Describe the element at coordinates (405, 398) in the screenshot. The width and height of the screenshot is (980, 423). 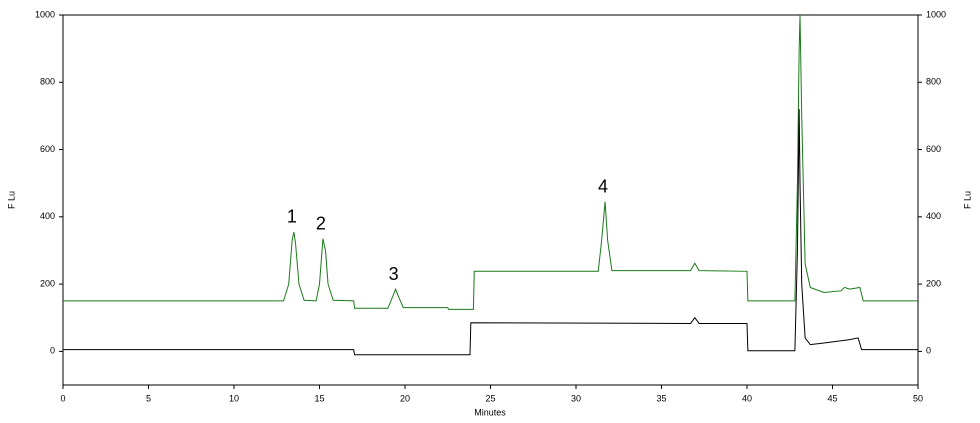
I see `x-tick-label: 20` at that location.